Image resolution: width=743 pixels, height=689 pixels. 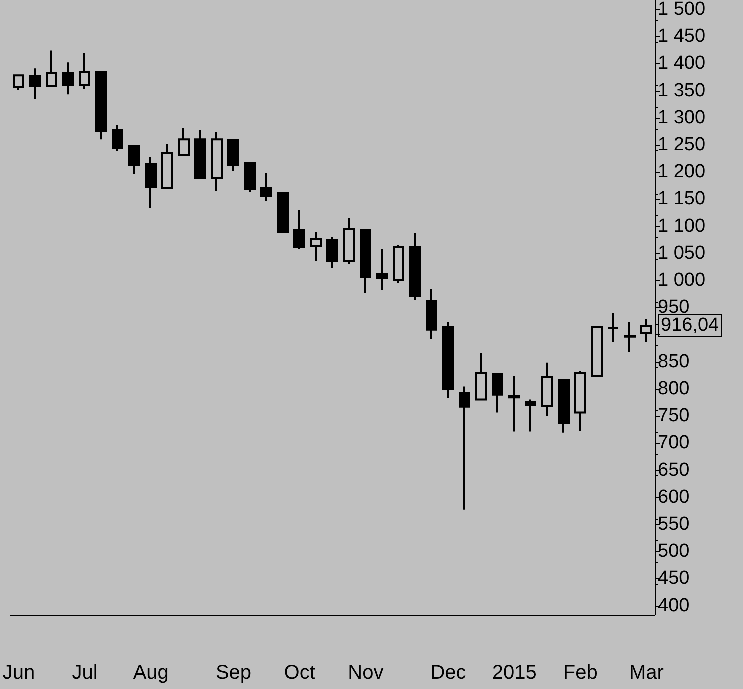 I want to click on y-tick-label: 1 250, so click(x=682, y=145).